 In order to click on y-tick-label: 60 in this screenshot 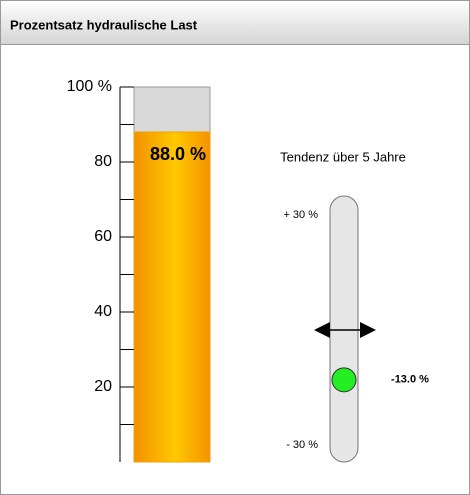, I will do `click(103, 236)`.